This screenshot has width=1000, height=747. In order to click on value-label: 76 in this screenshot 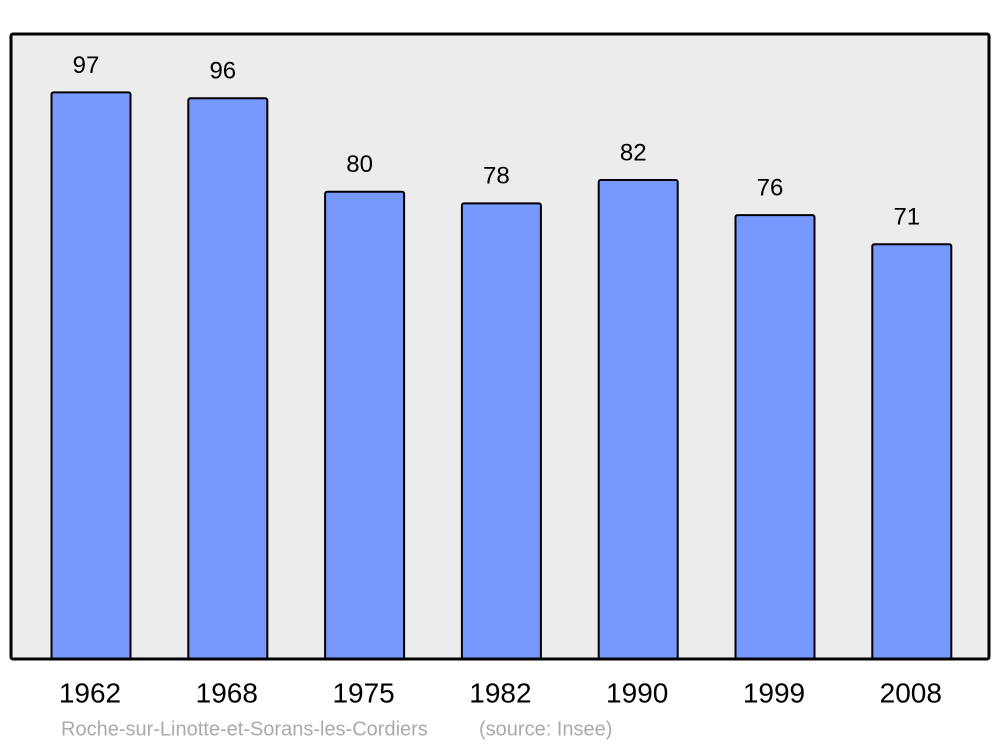, I will do `click(770, 187)`.